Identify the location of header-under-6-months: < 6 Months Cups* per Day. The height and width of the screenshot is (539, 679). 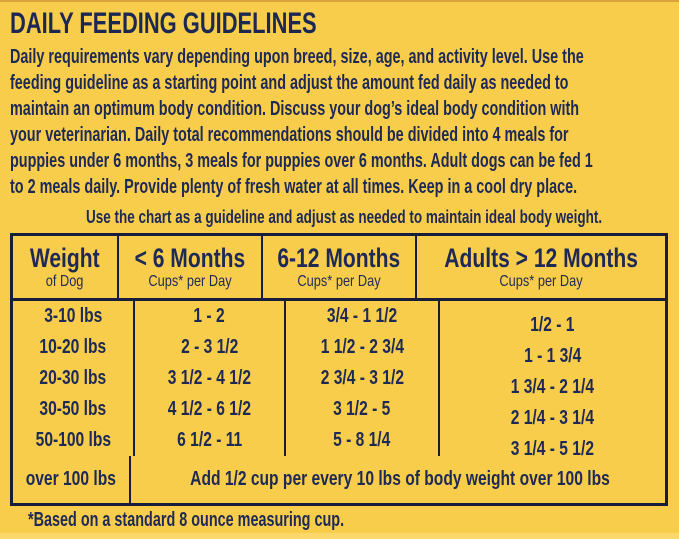
(188, 267).